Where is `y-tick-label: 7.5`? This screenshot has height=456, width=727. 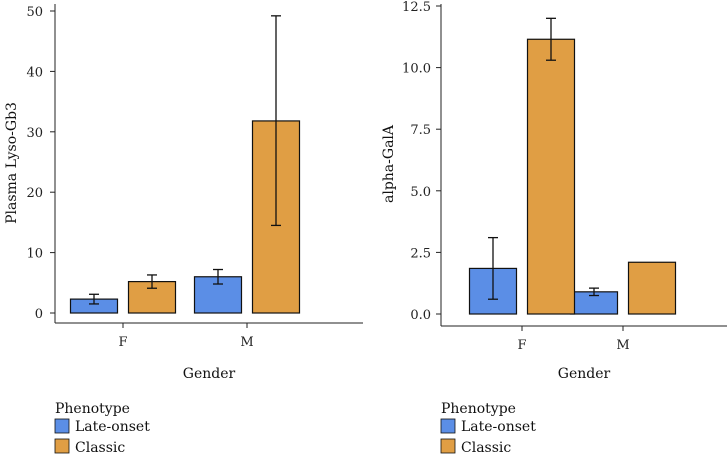
y-tick-label: 7.5 is located at coordinates (420, 130).